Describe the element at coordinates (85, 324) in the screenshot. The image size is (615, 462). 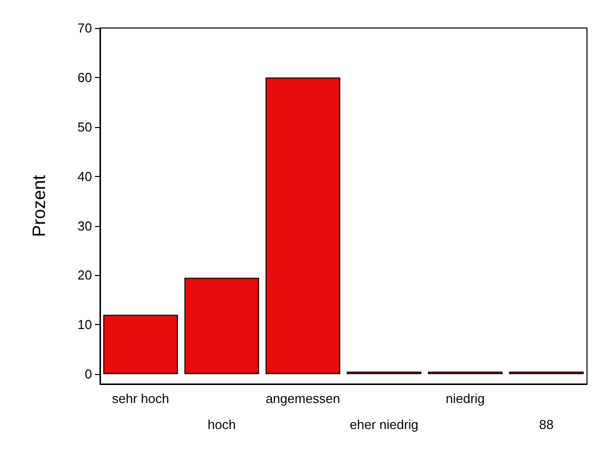
I see `y-tick-label: 10` at that location.